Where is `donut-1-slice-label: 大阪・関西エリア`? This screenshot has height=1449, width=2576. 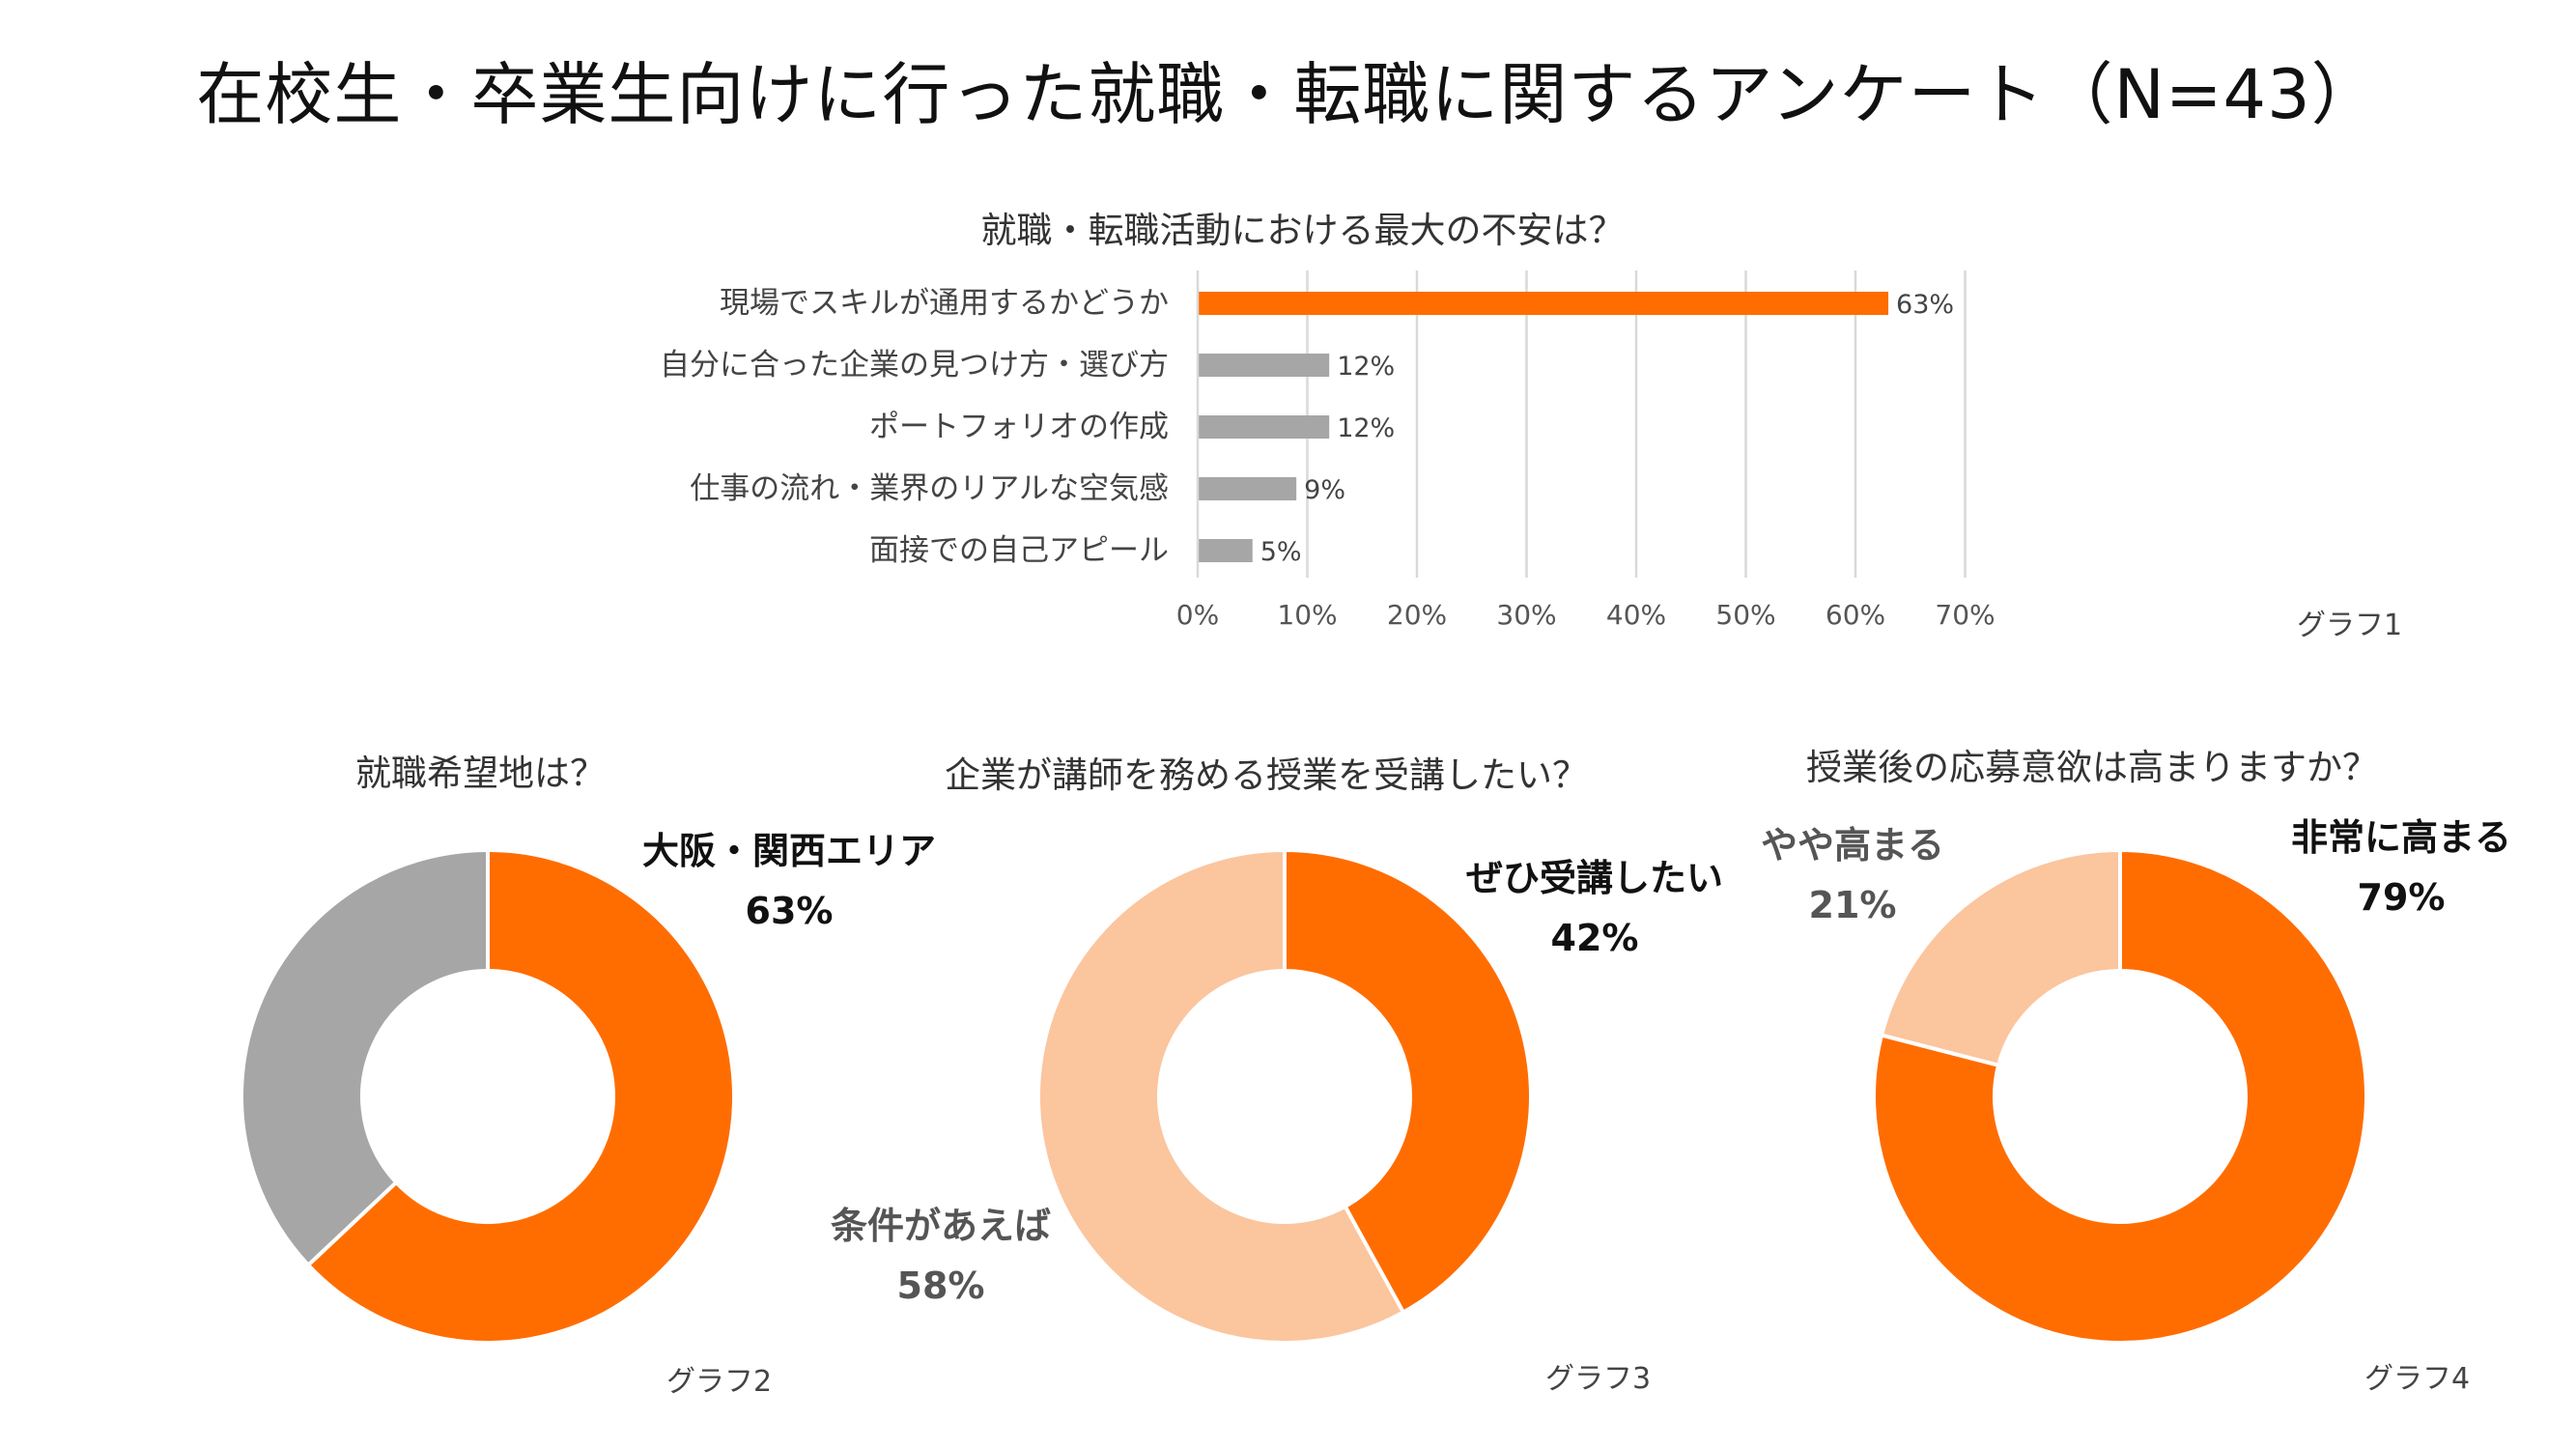 donut-1-slice-label: 大阪・関西エリア is located at coordinates (789, 851).